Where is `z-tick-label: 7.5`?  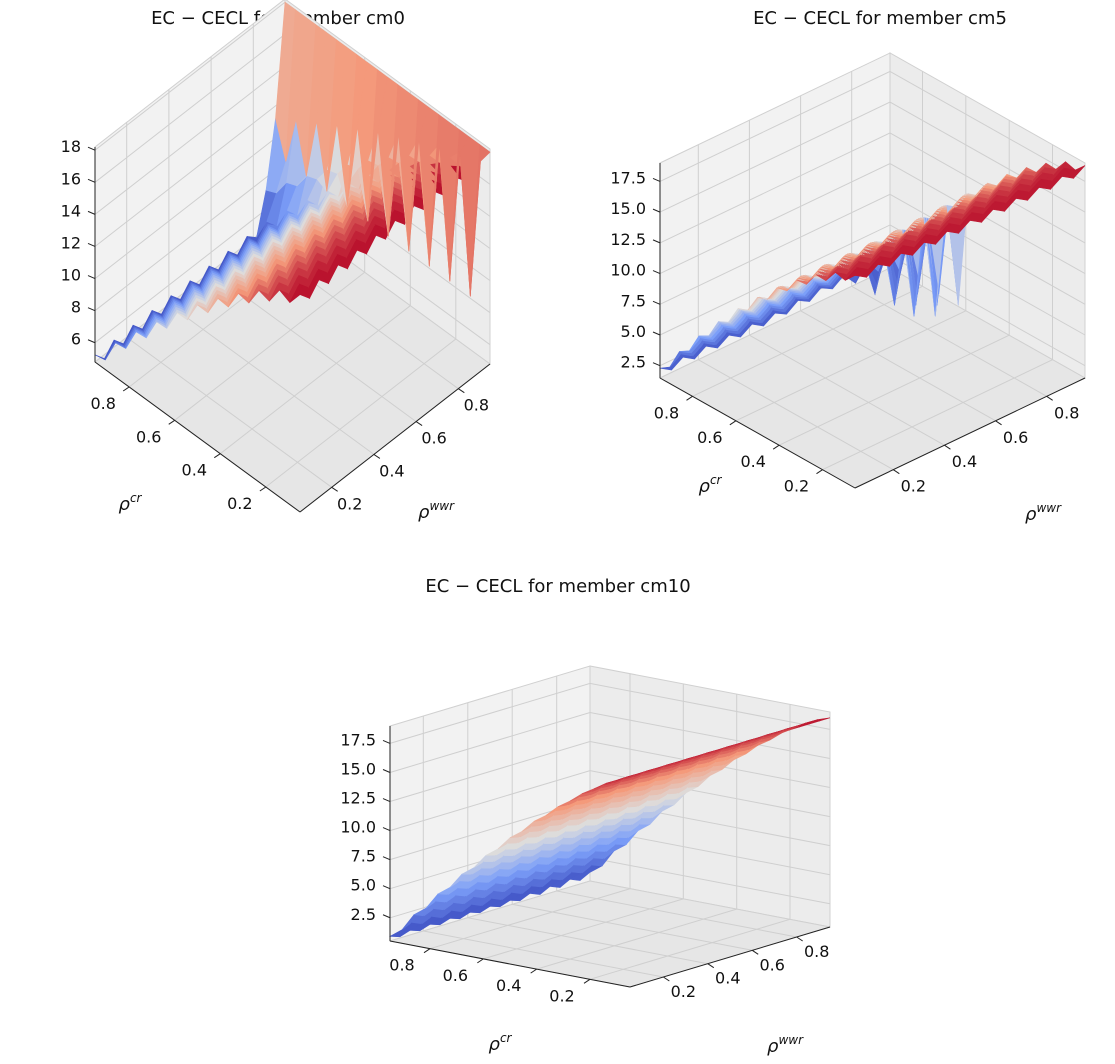
z-tick-label: 7.5 is located at coordinates (363, 856).